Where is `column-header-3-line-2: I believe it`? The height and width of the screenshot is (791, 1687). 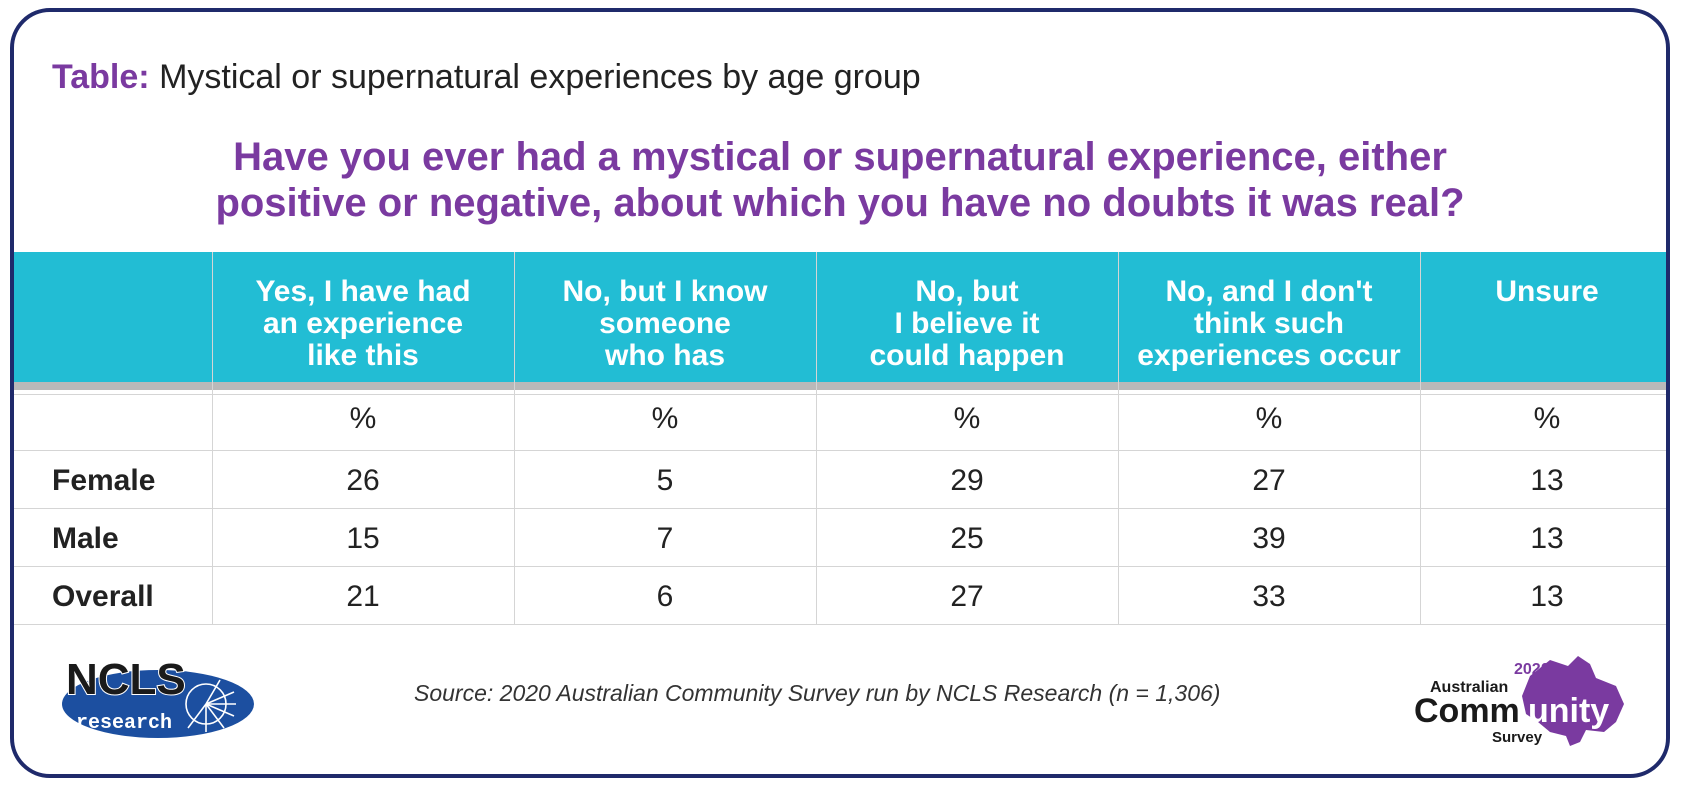
column-header-3-line-2: I believe it is located at coordinates (967, 323).